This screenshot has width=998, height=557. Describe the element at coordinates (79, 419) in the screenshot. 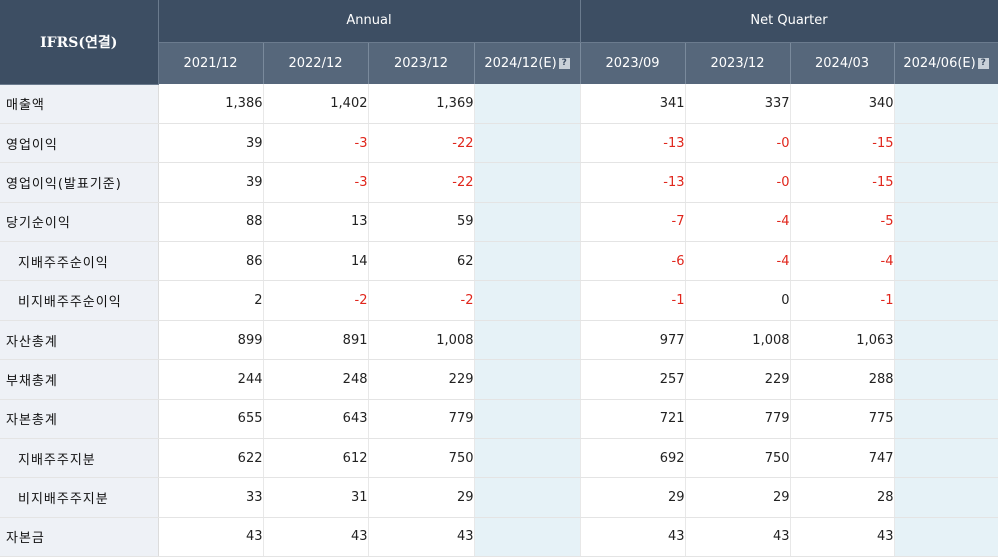

I see `row-label: 자본총계` at that location.